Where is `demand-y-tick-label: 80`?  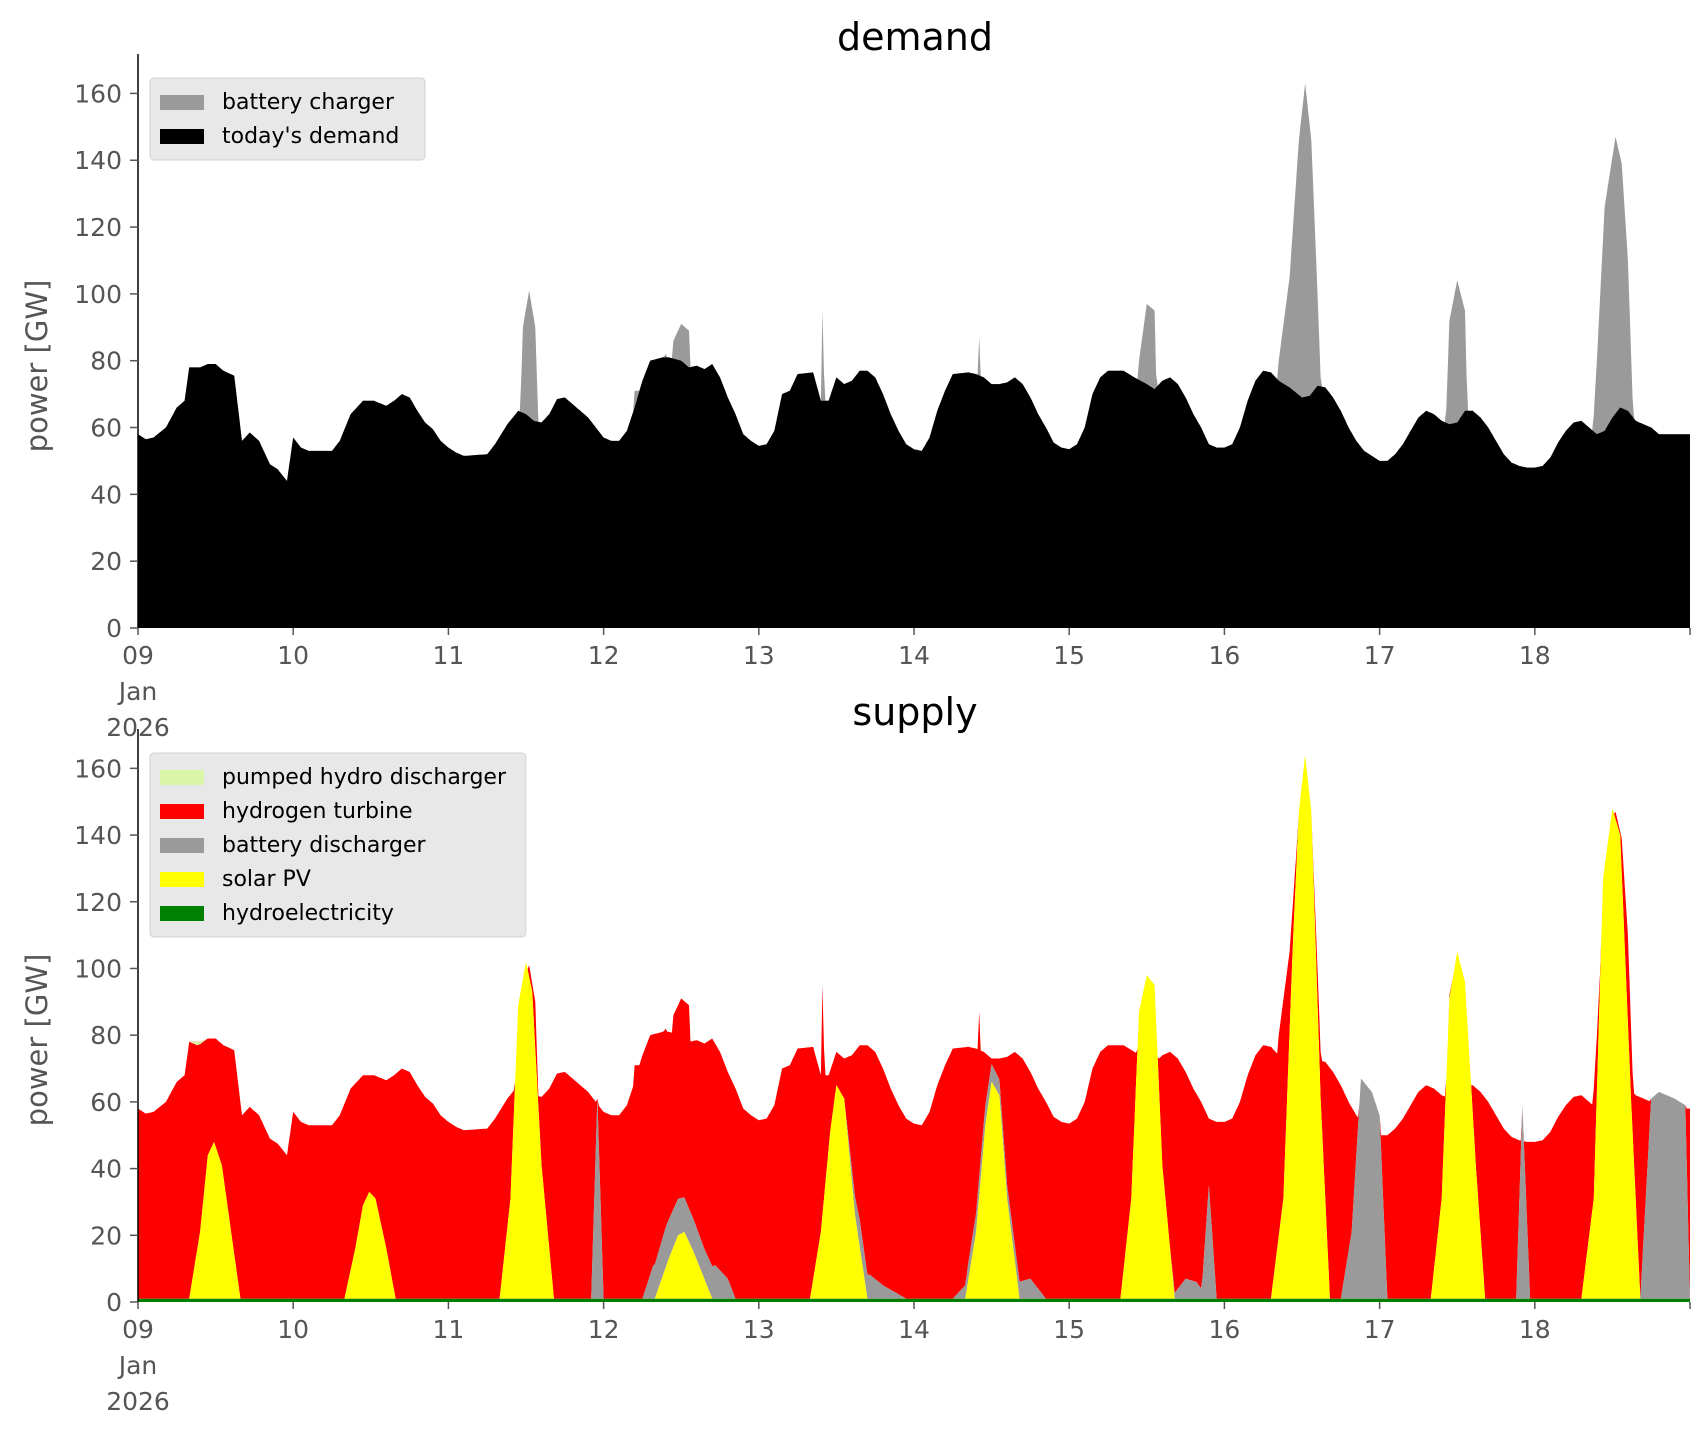 demand-y-tick-label: 80 is located at coordinates (106, 361).